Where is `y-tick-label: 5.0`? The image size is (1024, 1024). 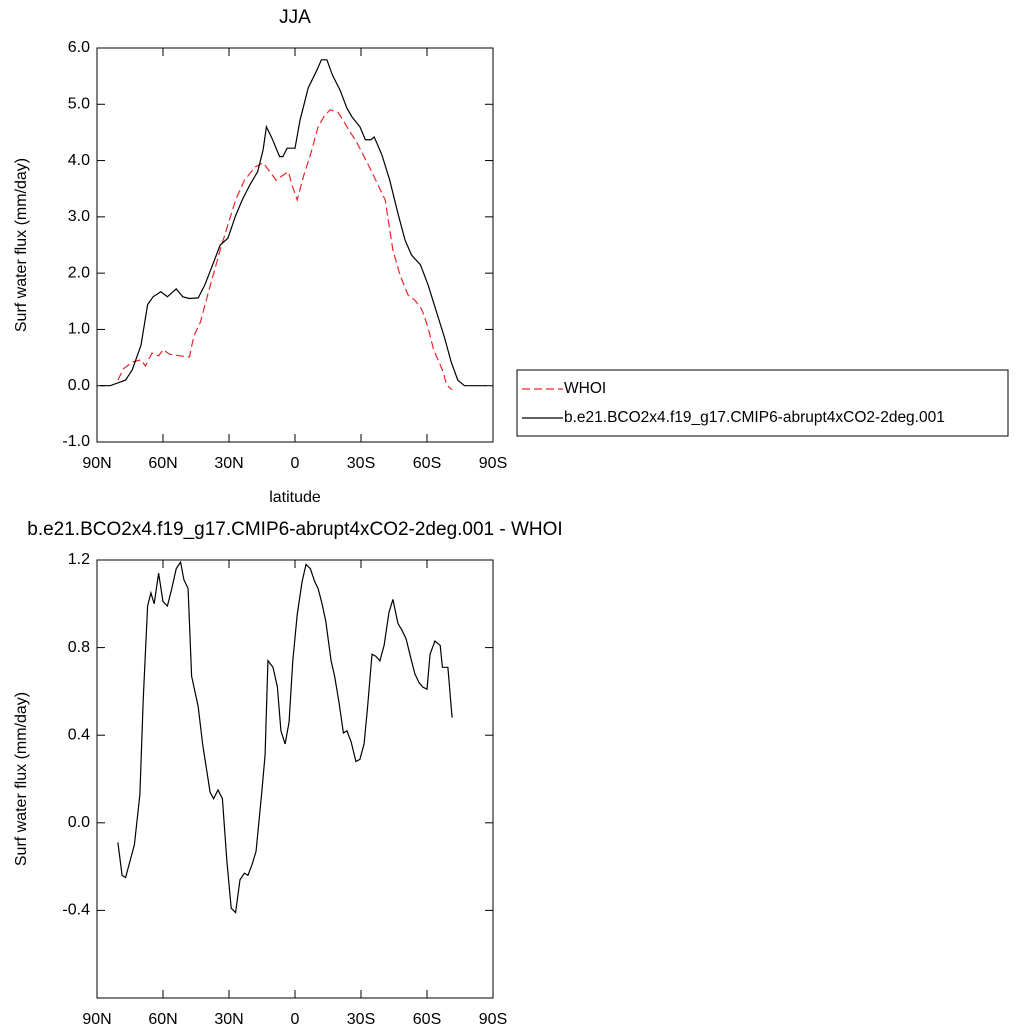
y-tick-label: 5.0 is located at coordinates (79, 104).